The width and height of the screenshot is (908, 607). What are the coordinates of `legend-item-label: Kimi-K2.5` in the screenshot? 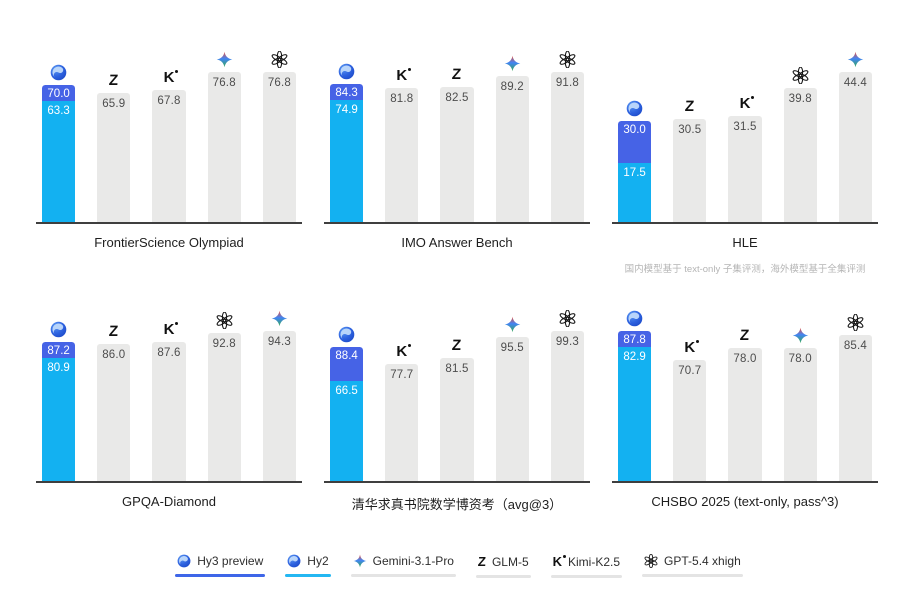 It's located at (594, 561).